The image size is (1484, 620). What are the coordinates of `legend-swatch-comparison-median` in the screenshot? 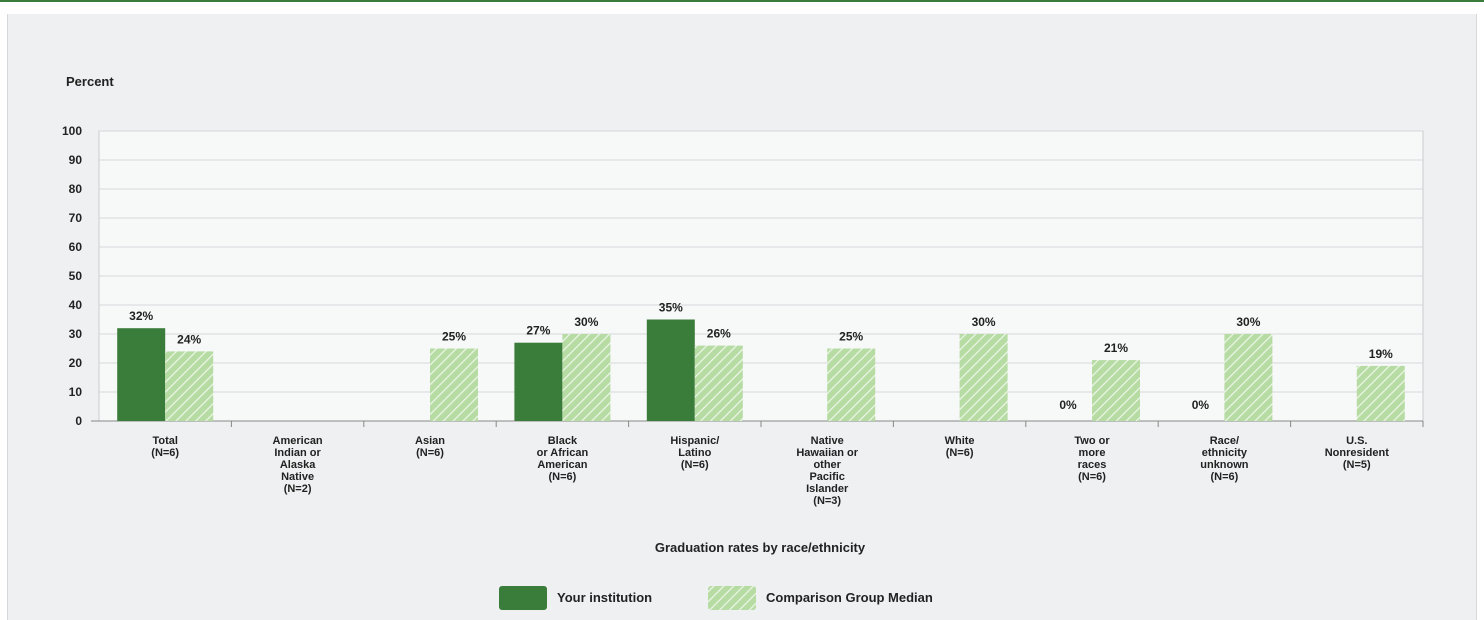 It's located at (732, 598).